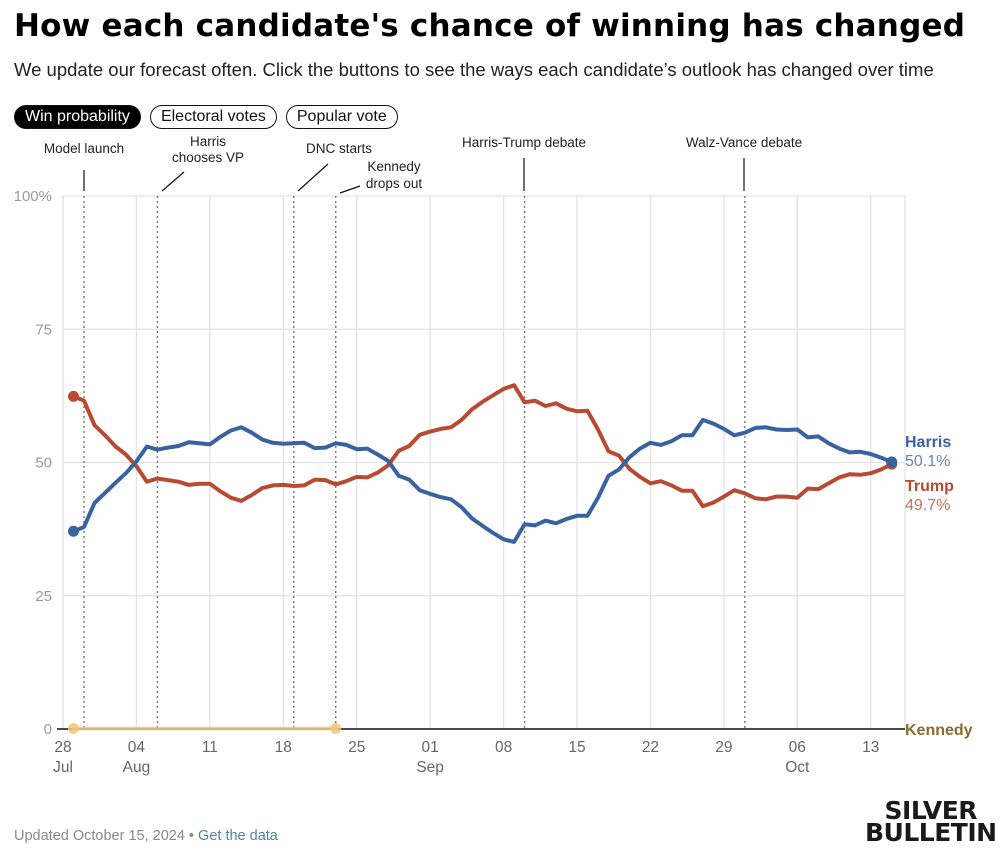 Image resolution: width=1000 pixels, height=862 pixels. What do you see at coordinates (77, 117) in the screenshot?
I see `tab-win-probability: Win probability` at bounding box center [77, 117].